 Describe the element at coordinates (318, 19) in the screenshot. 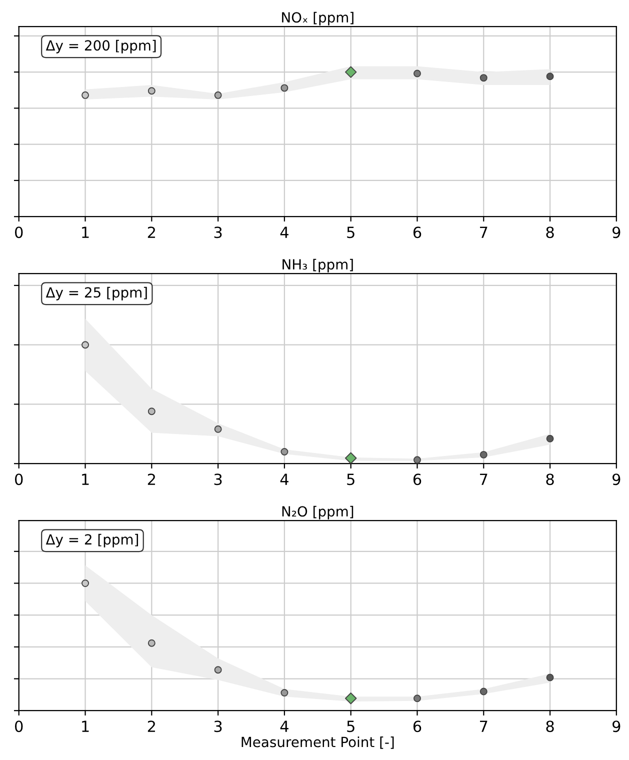

I see `chart-title: NOₓ [ppm]` at that location.